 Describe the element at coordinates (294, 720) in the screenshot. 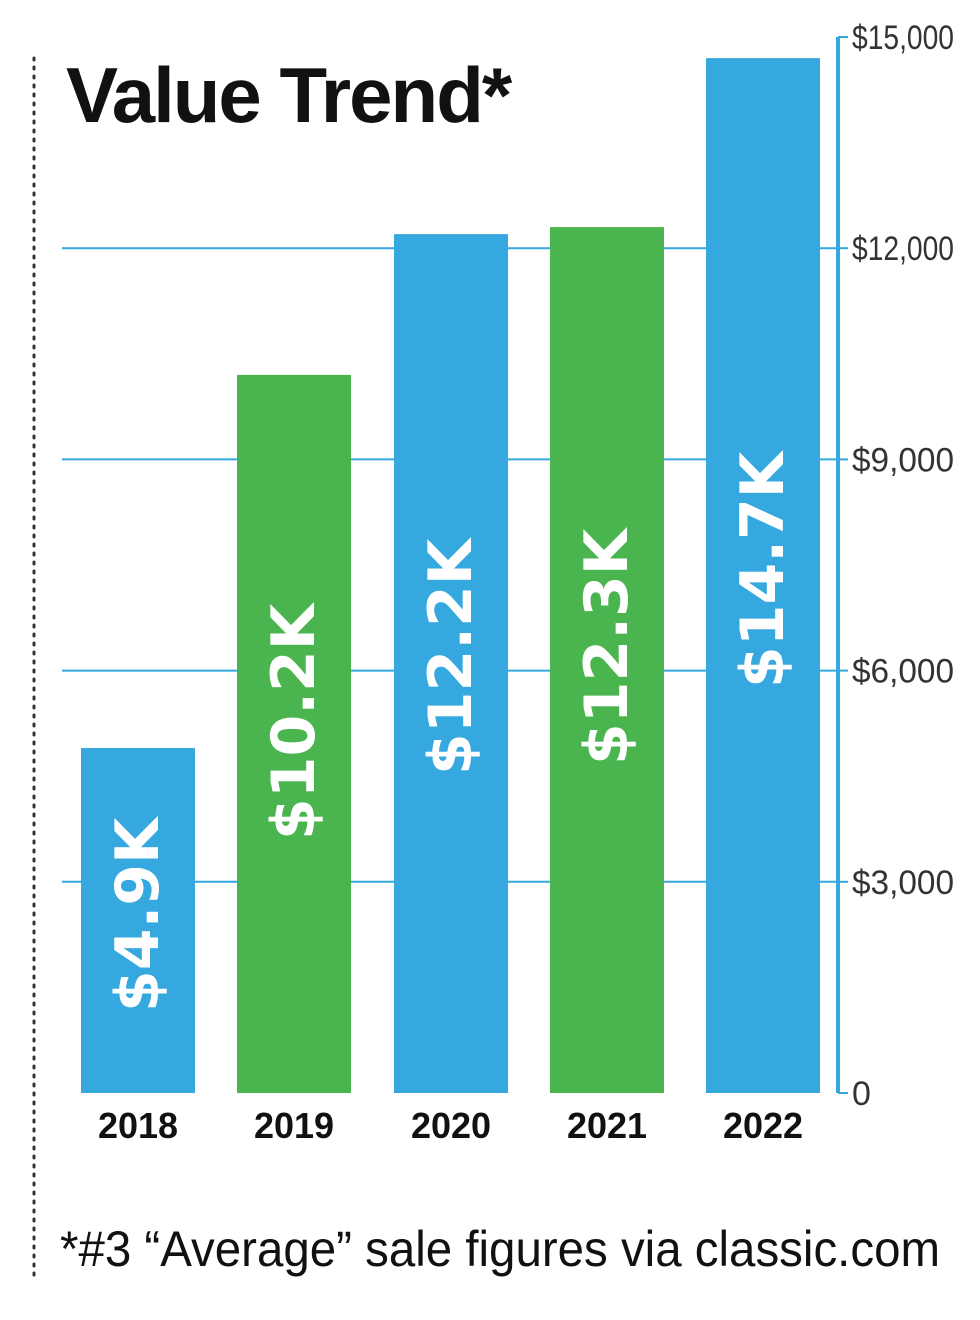

I see `bar-label-2019: $10.2K` at that location.